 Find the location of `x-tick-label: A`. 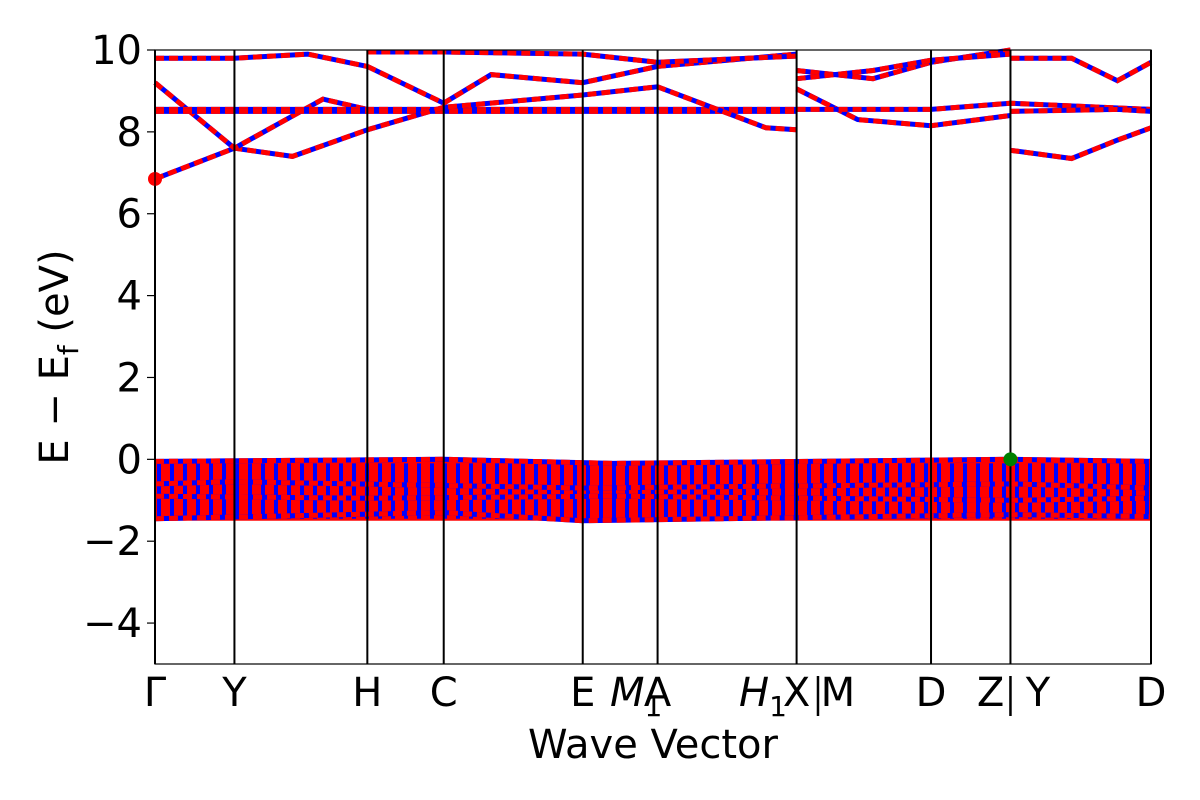

x-tick-label: A is located at coordinates (658, 693).